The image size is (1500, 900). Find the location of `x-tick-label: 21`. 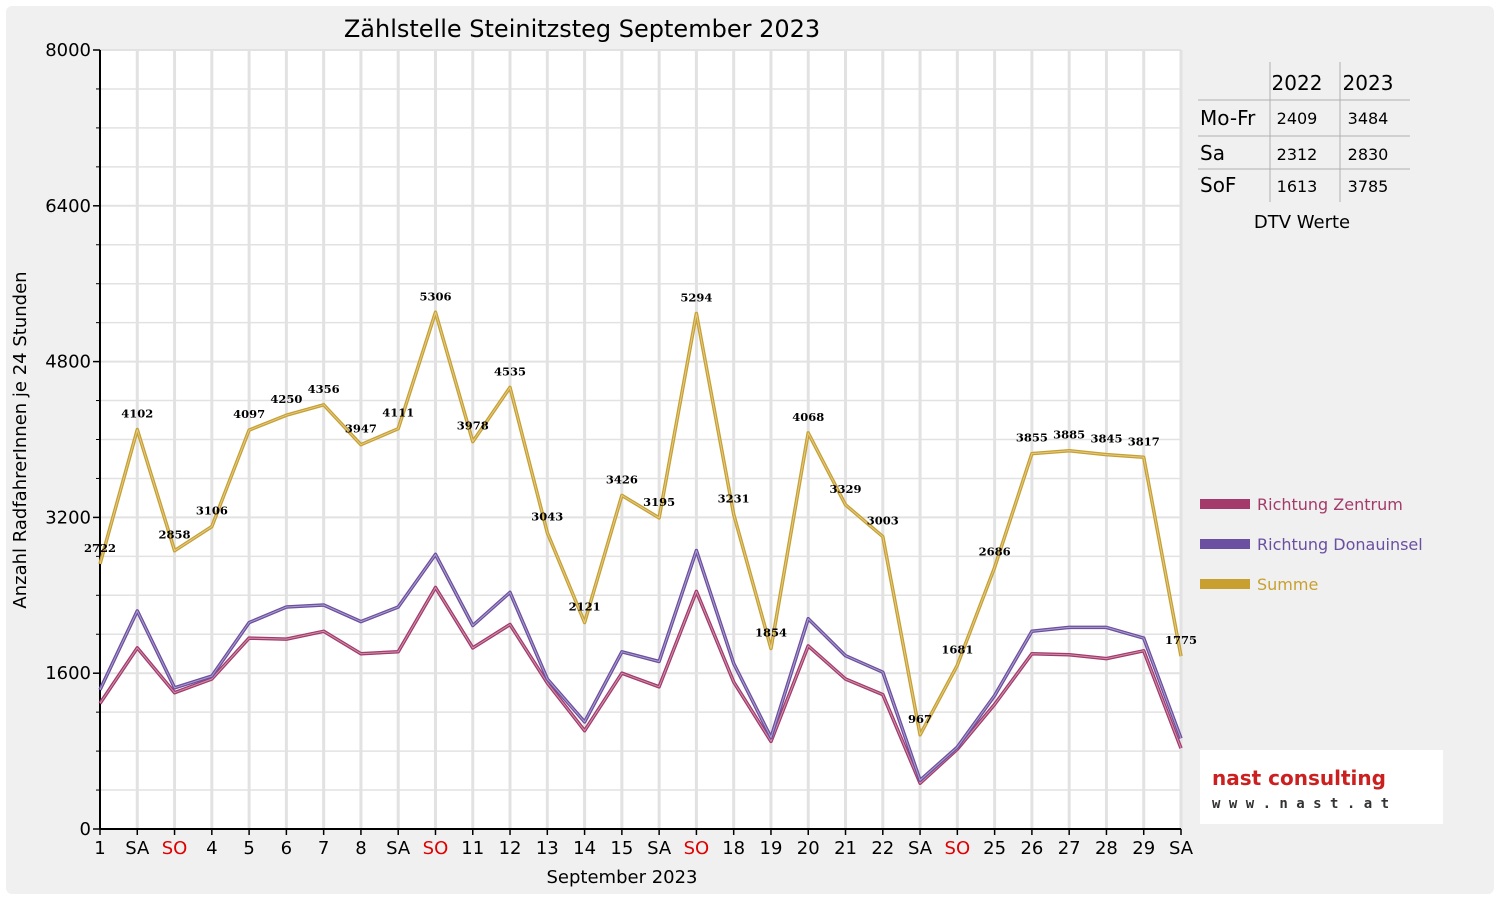

x-tick-label: 21 is located at coordinates (845, 848).